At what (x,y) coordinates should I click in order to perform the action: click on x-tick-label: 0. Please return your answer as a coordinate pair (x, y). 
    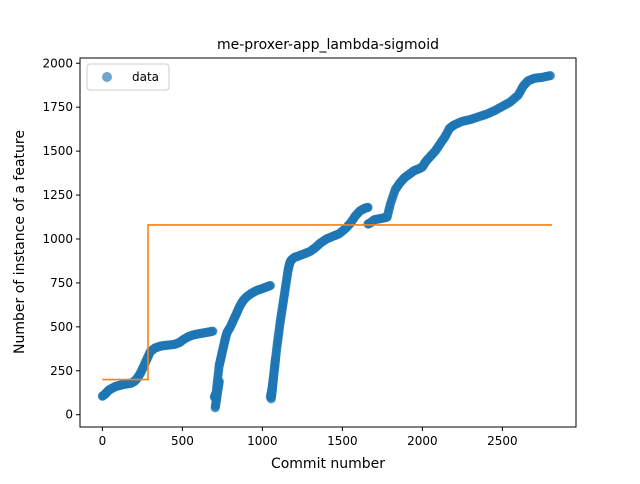
    Looking at the image, I should click on (103, 441).